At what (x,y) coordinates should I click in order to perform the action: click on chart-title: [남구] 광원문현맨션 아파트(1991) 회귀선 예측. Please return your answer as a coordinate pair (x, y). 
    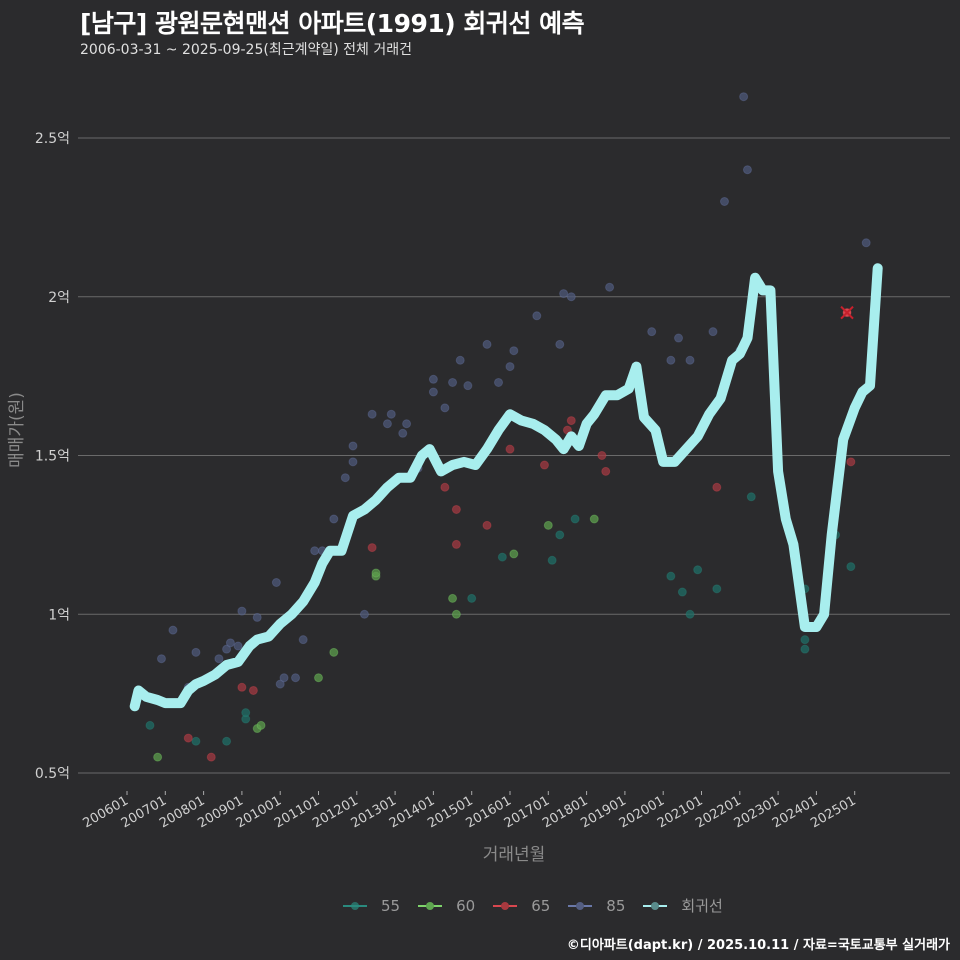
    Looking at the image, I should click on (332, 23).